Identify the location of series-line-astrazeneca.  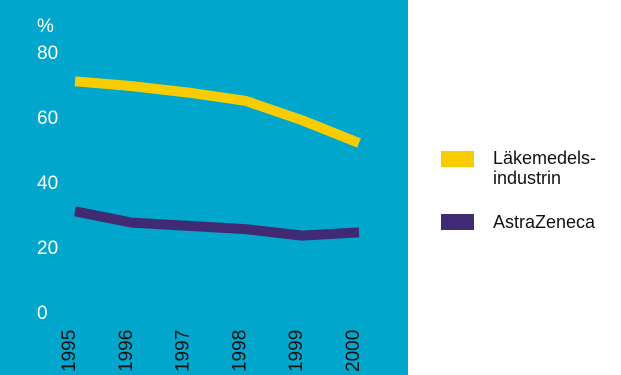
(217, 223).